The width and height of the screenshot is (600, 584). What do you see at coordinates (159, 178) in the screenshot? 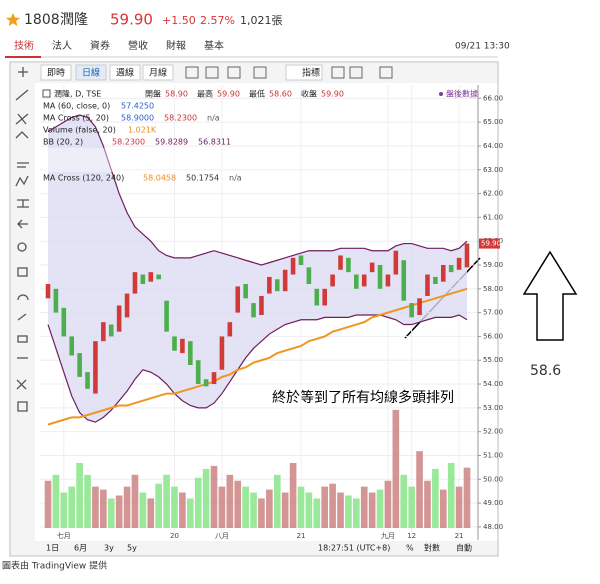
I see `indicator-value: 58.0458` at bounding box center [159, 178].